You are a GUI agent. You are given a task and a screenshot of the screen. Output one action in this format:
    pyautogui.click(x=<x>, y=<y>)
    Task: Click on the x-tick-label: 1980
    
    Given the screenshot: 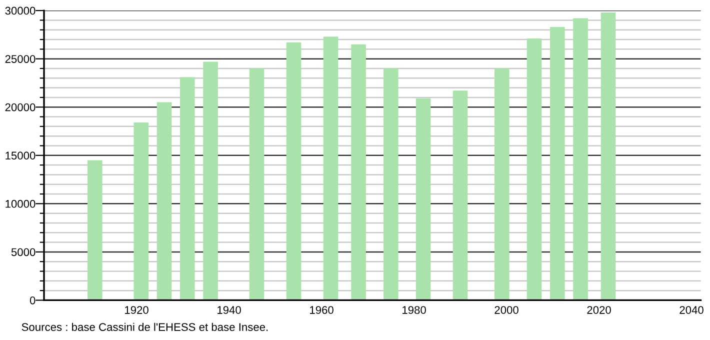 What is the action you would take?
    pyautogui.click(x=414, y=310)
    